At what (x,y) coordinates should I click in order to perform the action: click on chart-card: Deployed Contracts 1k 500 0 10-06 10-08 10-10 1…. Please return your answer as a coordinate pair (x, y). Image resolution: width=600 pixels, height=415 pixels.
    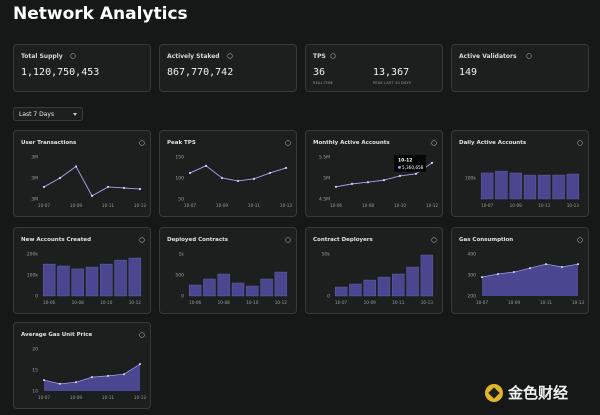
    Looking at the image, I should click on (228, 270).